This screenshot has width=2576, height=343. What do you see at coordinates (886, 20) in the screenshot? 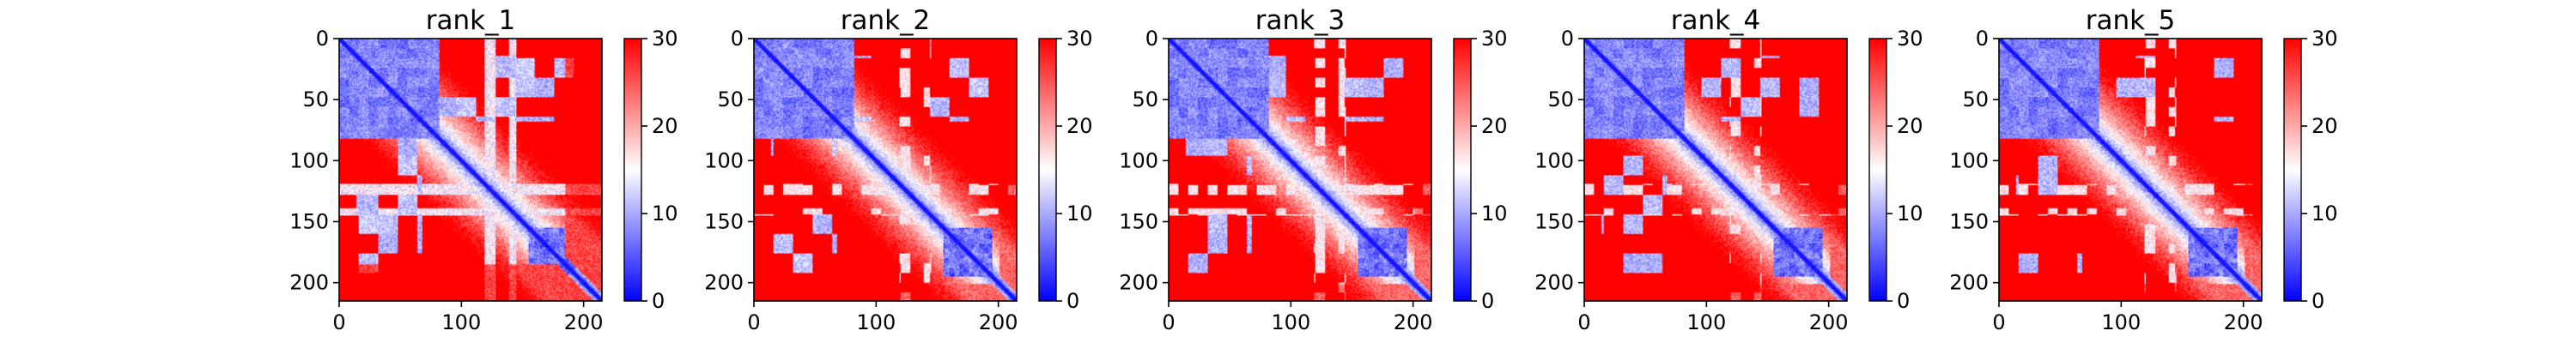
I see `panel-title: rank_2` at bounding box center [886, 20].